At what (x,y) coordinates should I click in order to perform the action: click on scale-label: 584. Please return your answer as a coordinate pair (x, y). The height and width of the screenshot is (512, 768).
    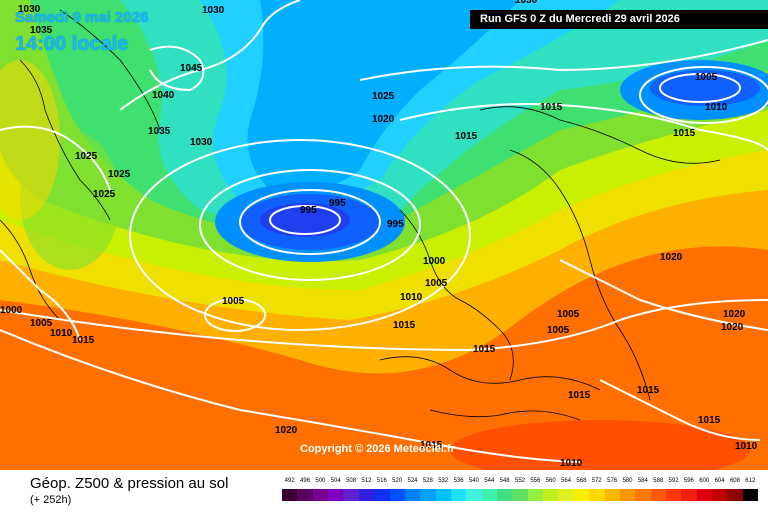
    Looking at the image, I should click on (642, 481).